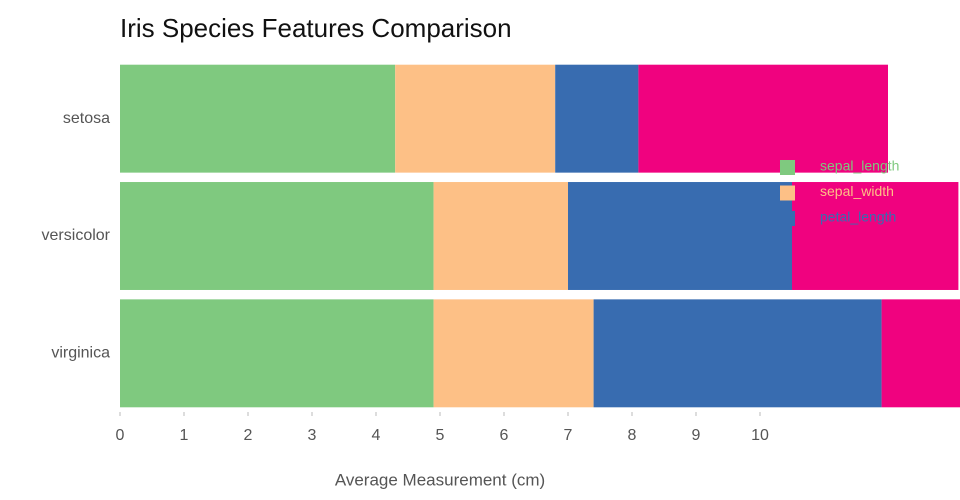 The width and height of the screenshot is (960, 500). What do you see at coordinates (696, 435) in the screenshot?
I see `x-tick-label: 9` at bounding box center [696, 435].